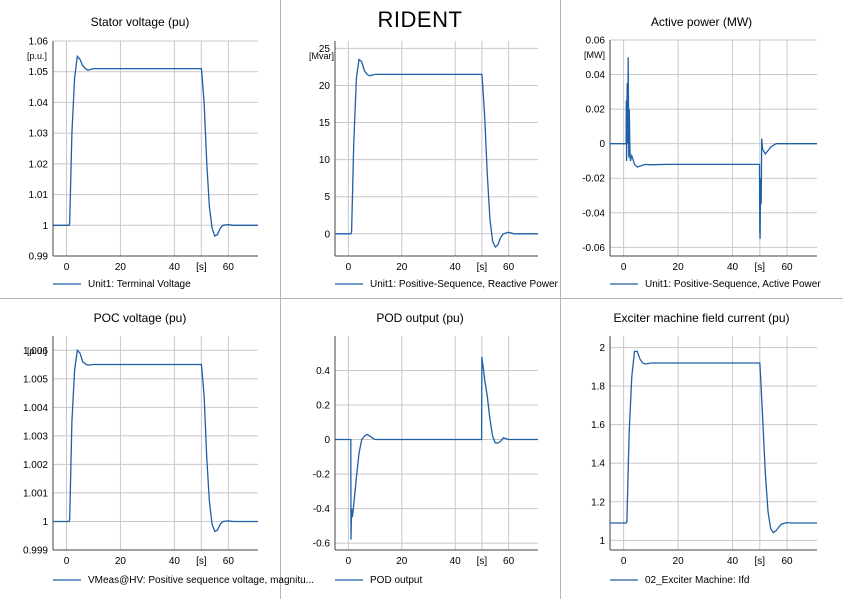 The height and width of the screenshot is (599, 843). What do you see at coordinates (39, 134) in the screenshot?
I see `y-tick-label: 1.03` at bounding box center [39, 134].